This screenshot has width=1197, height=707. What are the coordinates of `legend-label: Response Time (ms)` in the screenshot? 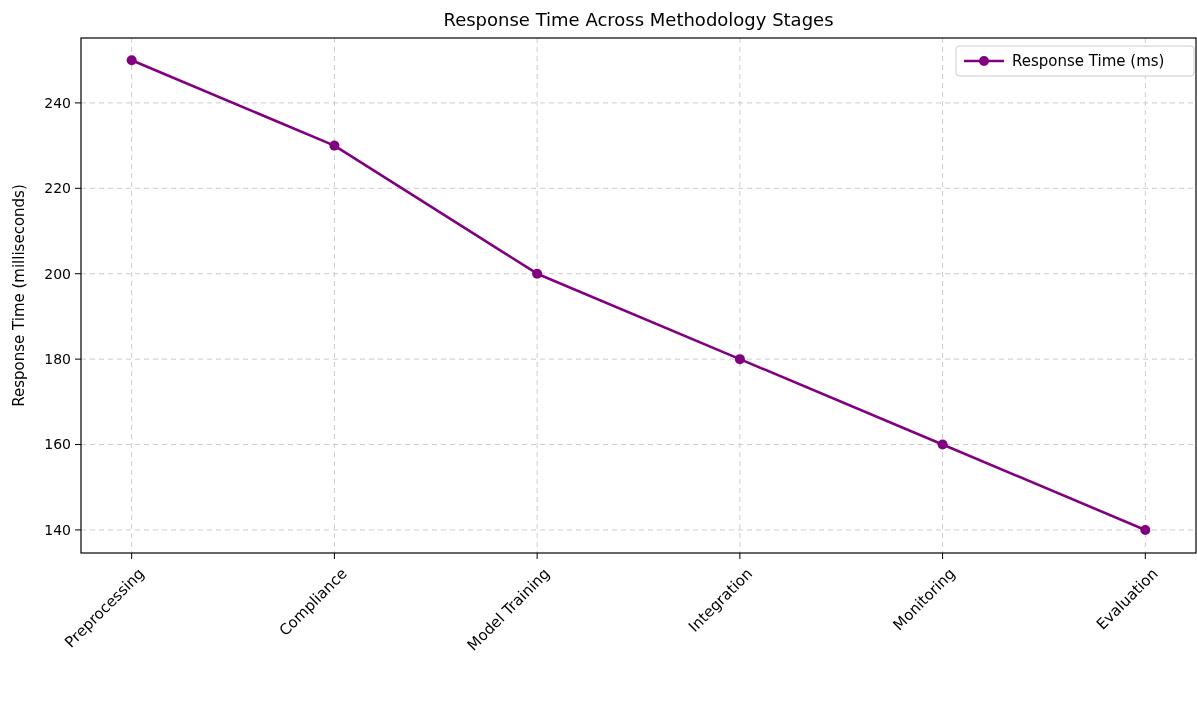 It's located at (1088, 61).